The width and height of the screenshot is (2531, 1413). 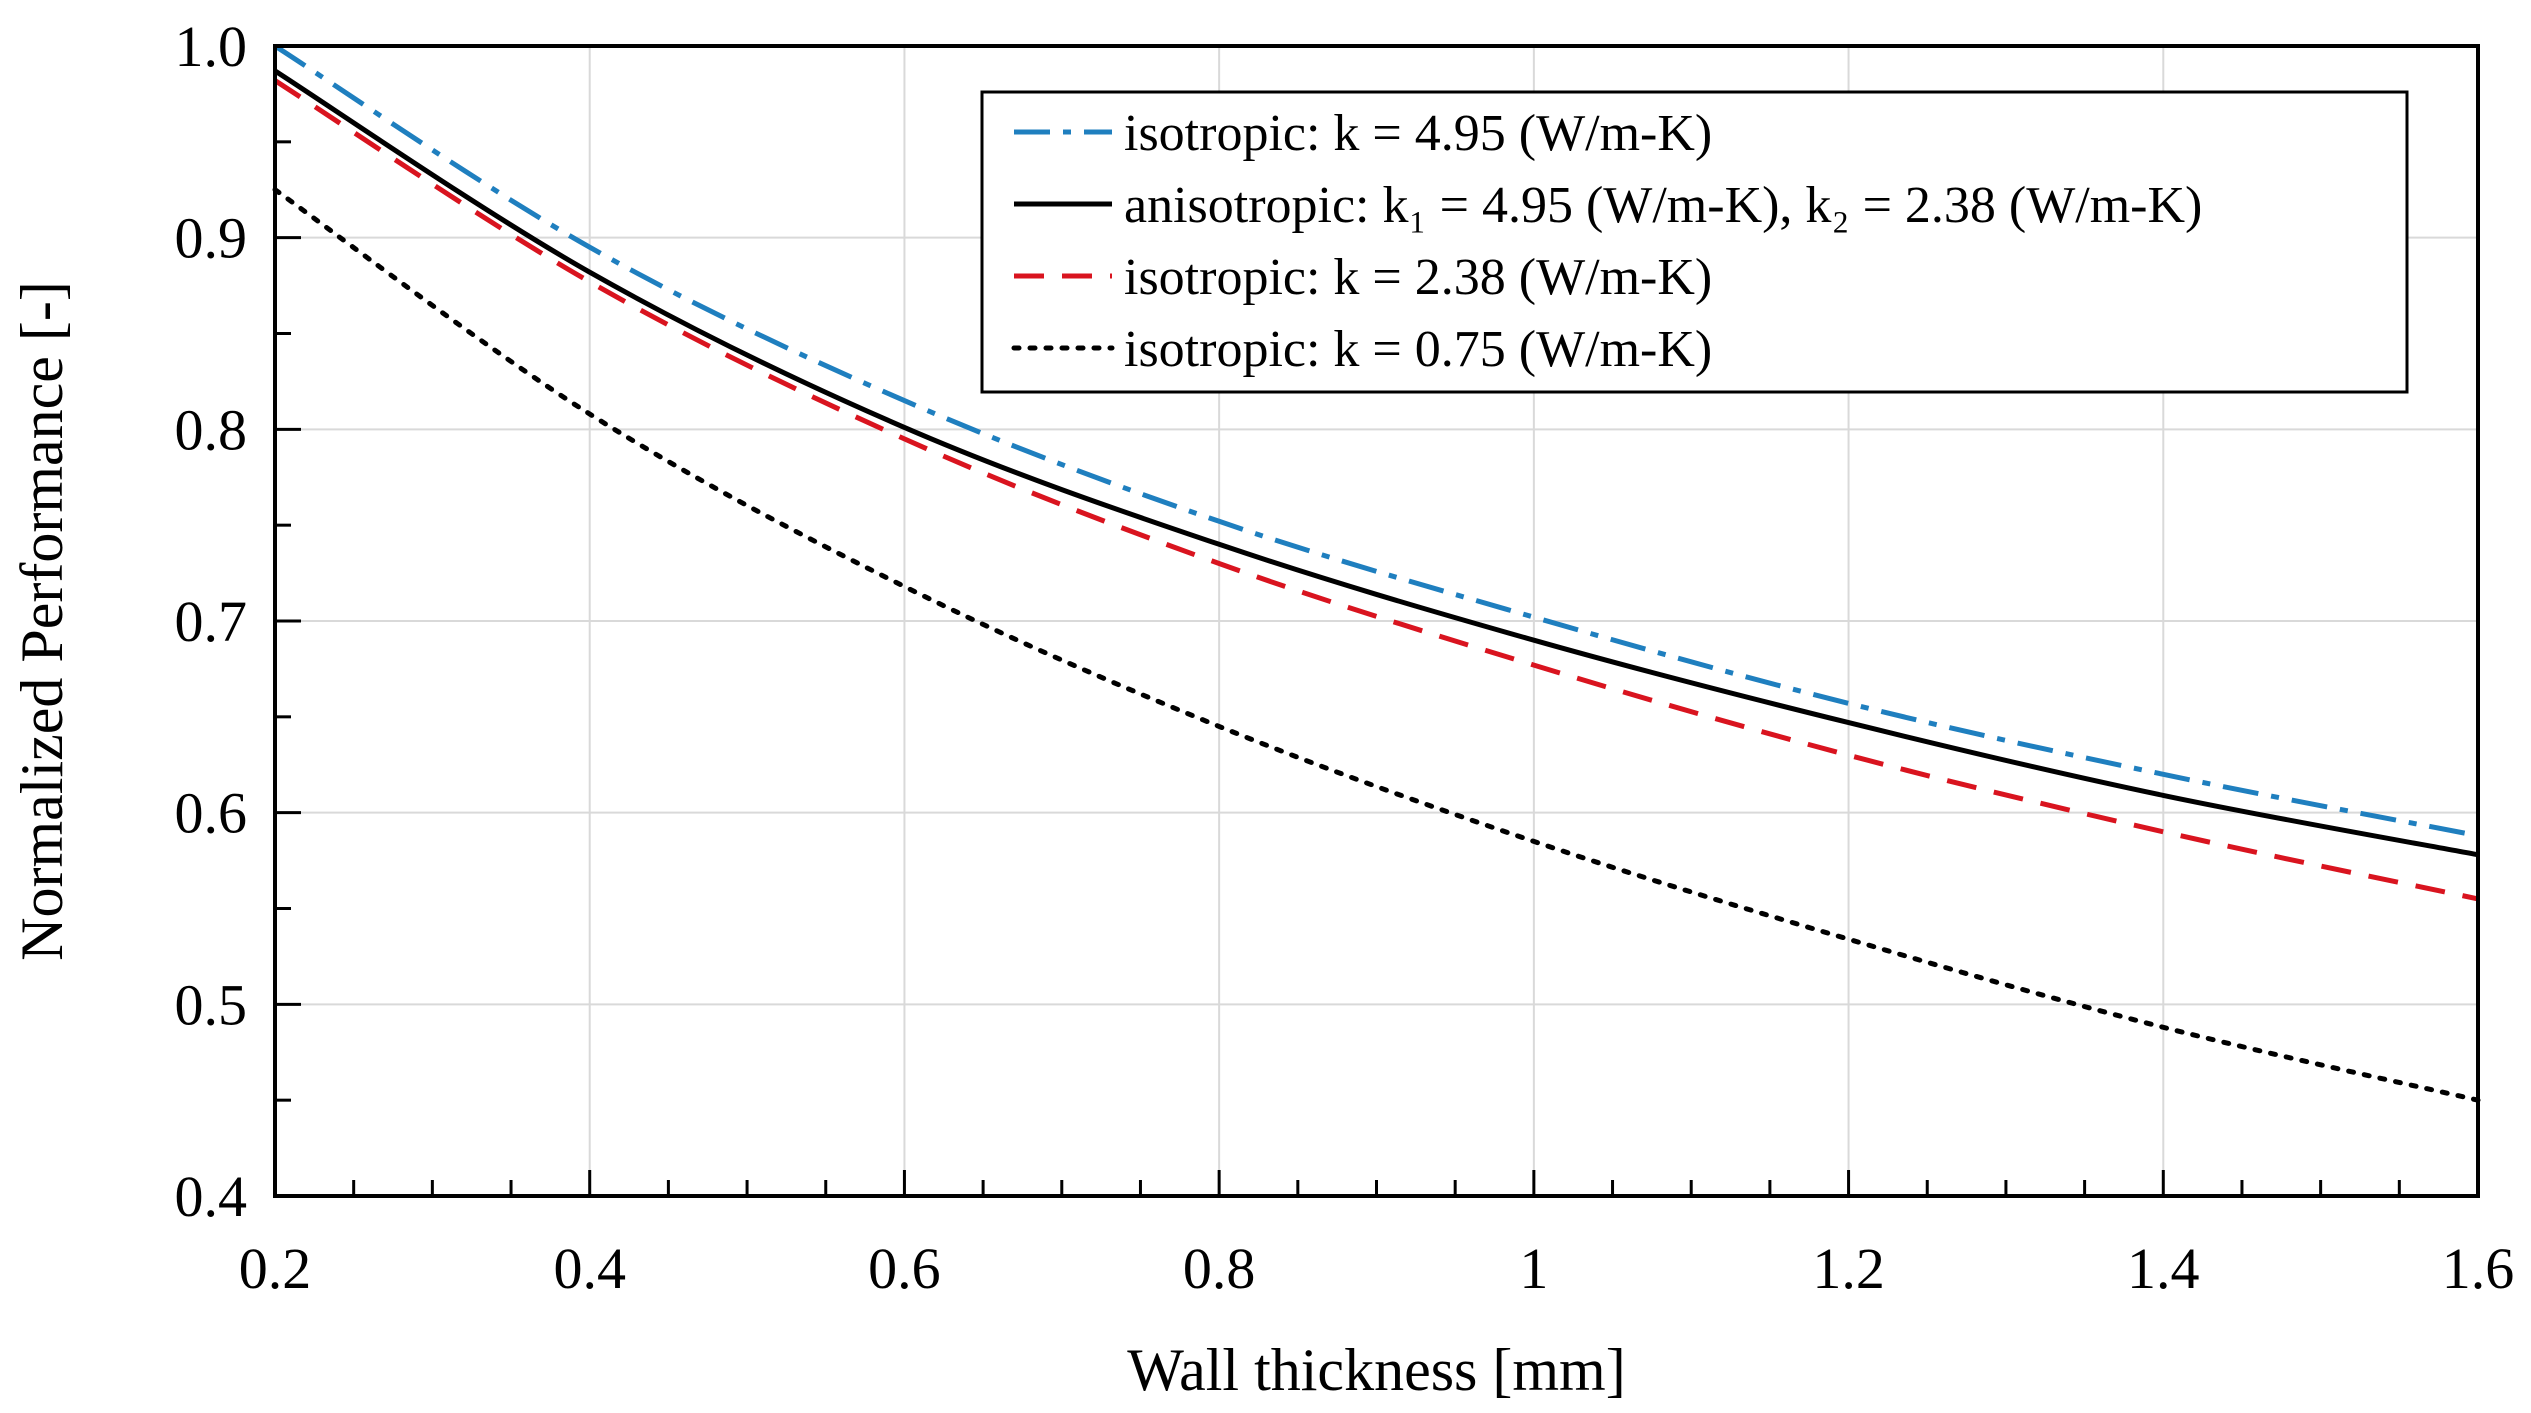 I want to click on x-tick-label: 1.2, so click(x=1848, y=1268).